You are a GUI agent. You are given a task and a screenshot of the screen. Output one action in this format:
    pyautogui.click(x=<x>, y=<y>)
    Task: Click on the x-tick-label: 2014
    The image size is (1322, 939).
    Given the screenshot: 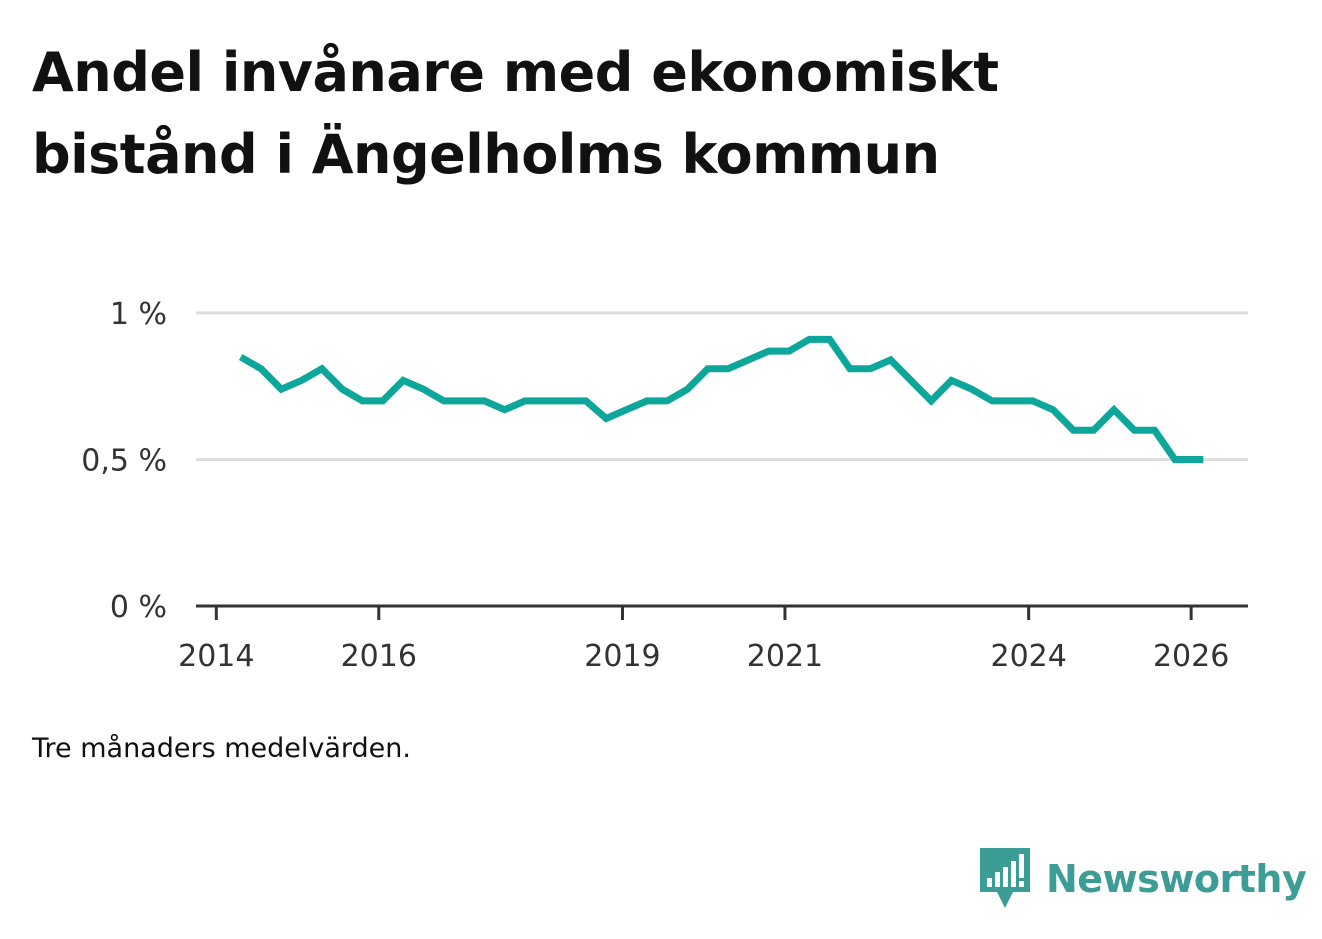 What is the action you would take?
    pyautogui.click(x=216, y=656)
    